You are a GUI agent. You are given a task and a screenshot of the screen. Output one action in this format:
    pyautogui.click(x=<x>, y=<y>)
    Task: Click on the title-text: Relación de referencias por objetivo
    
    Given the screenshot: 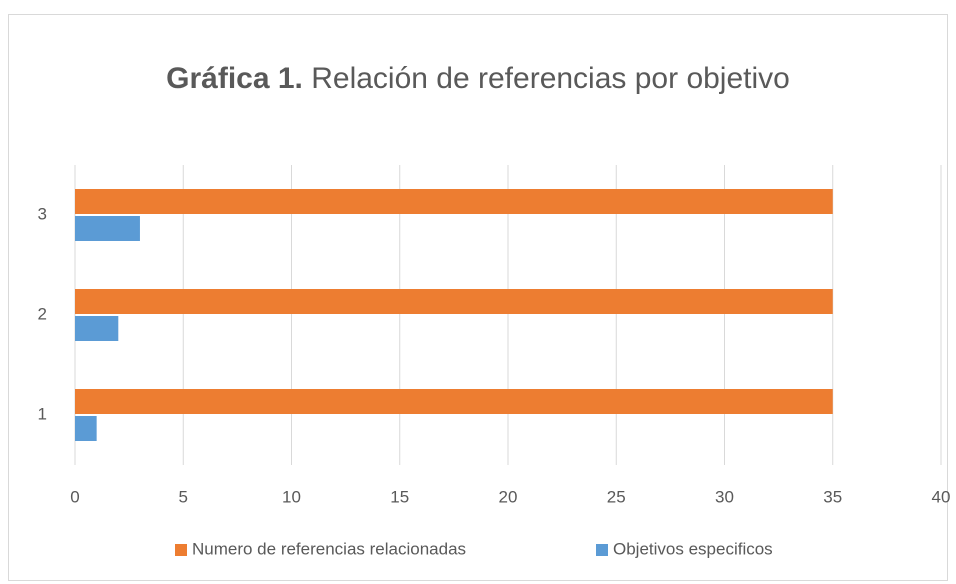 What is the action you would take?
    pyautogui.click(x=550, y=78)
    